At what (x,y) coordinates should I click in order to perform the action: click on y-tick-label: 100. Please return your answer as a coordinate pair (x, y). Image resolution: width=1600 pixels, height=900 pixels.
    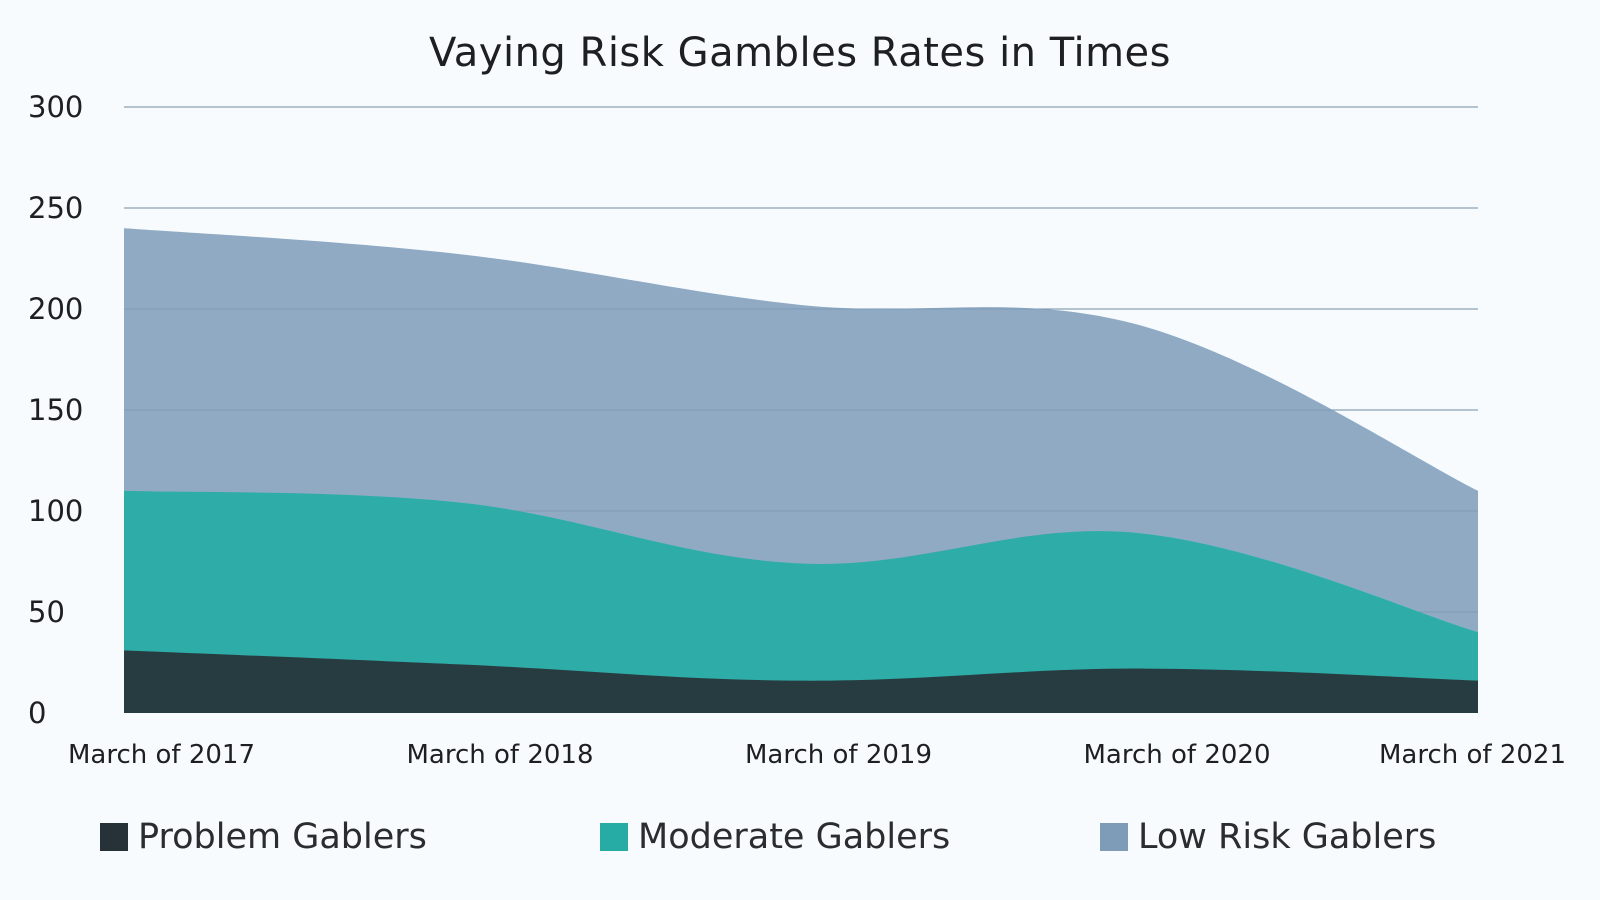
    Looking at the image, I should click on (55, 511).